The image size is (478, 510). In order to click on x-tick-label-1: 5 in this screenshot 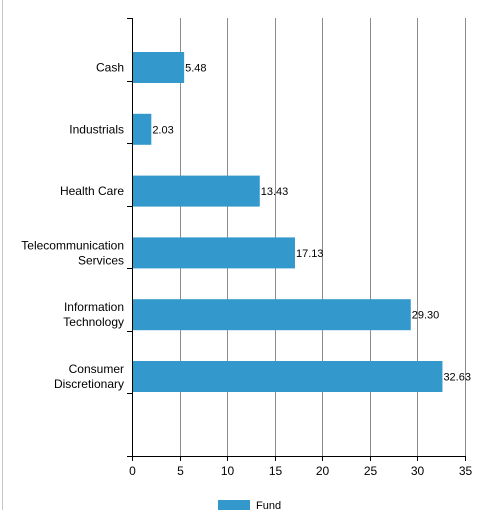, I will do `click(180, 471)`.